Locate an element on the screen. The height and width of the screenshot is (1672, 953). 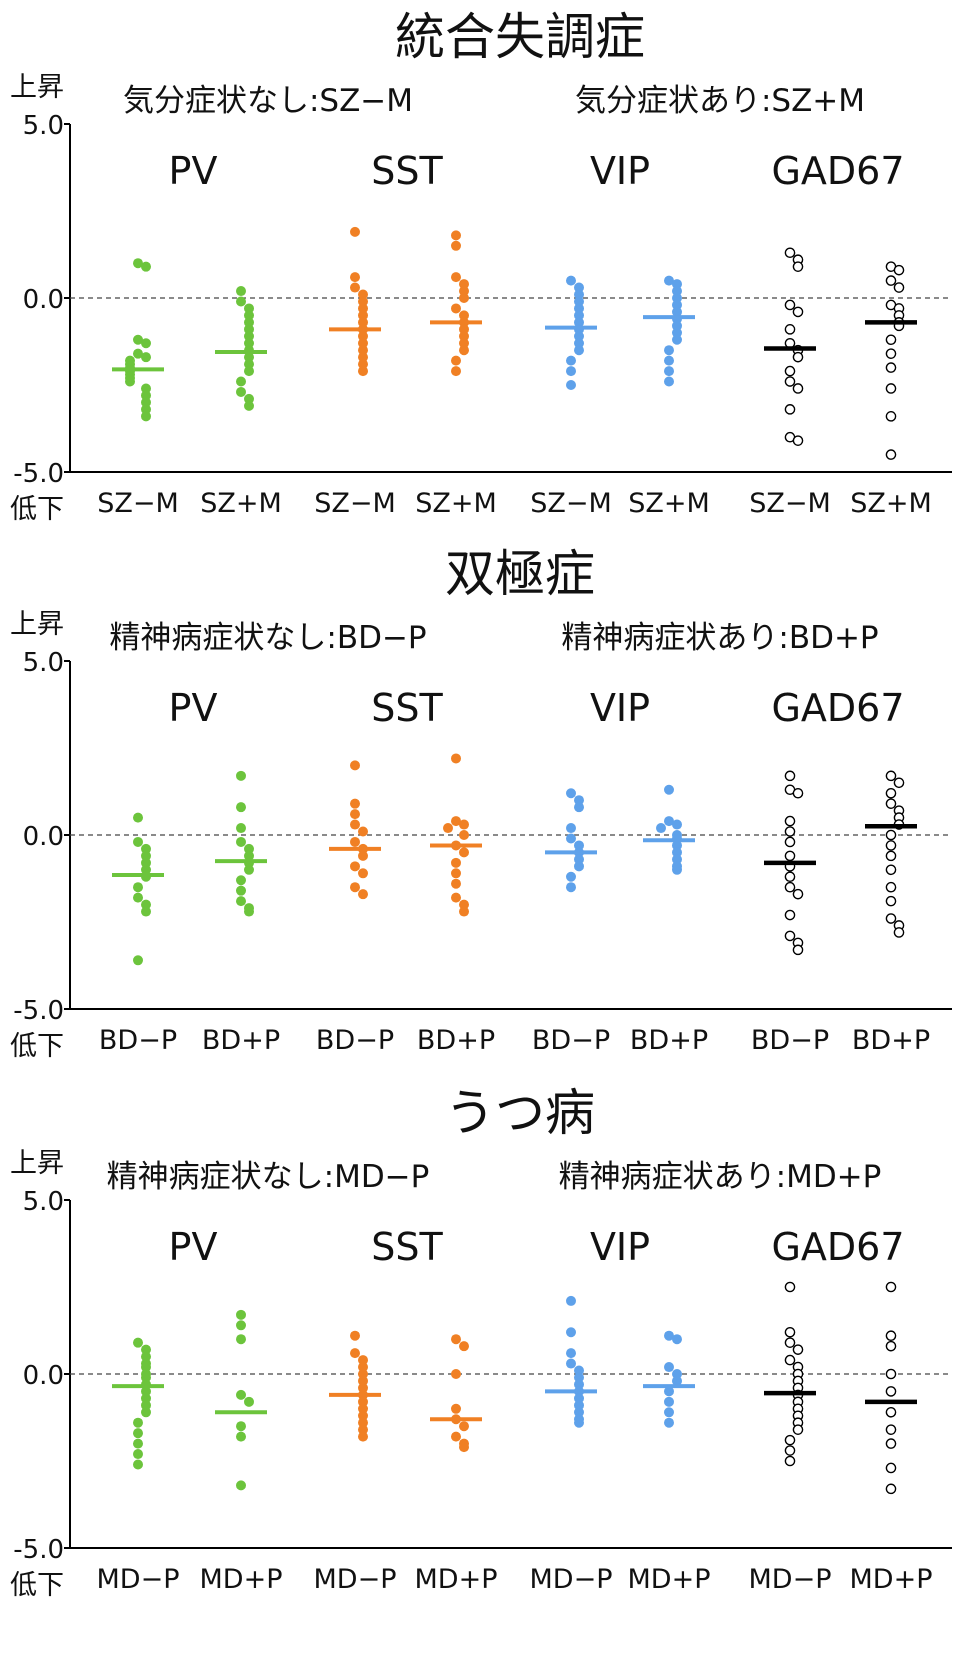
subtitle-right: 気分症状あり:SZ+M is located at coordinates (720, 101).